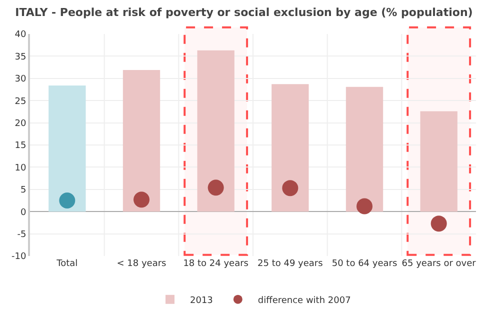 The height and width of the screenshot is (326, 488). Describe the element at coordinates (67, 264) in the screenshot. I see `x-tick-label: Total` at that location.